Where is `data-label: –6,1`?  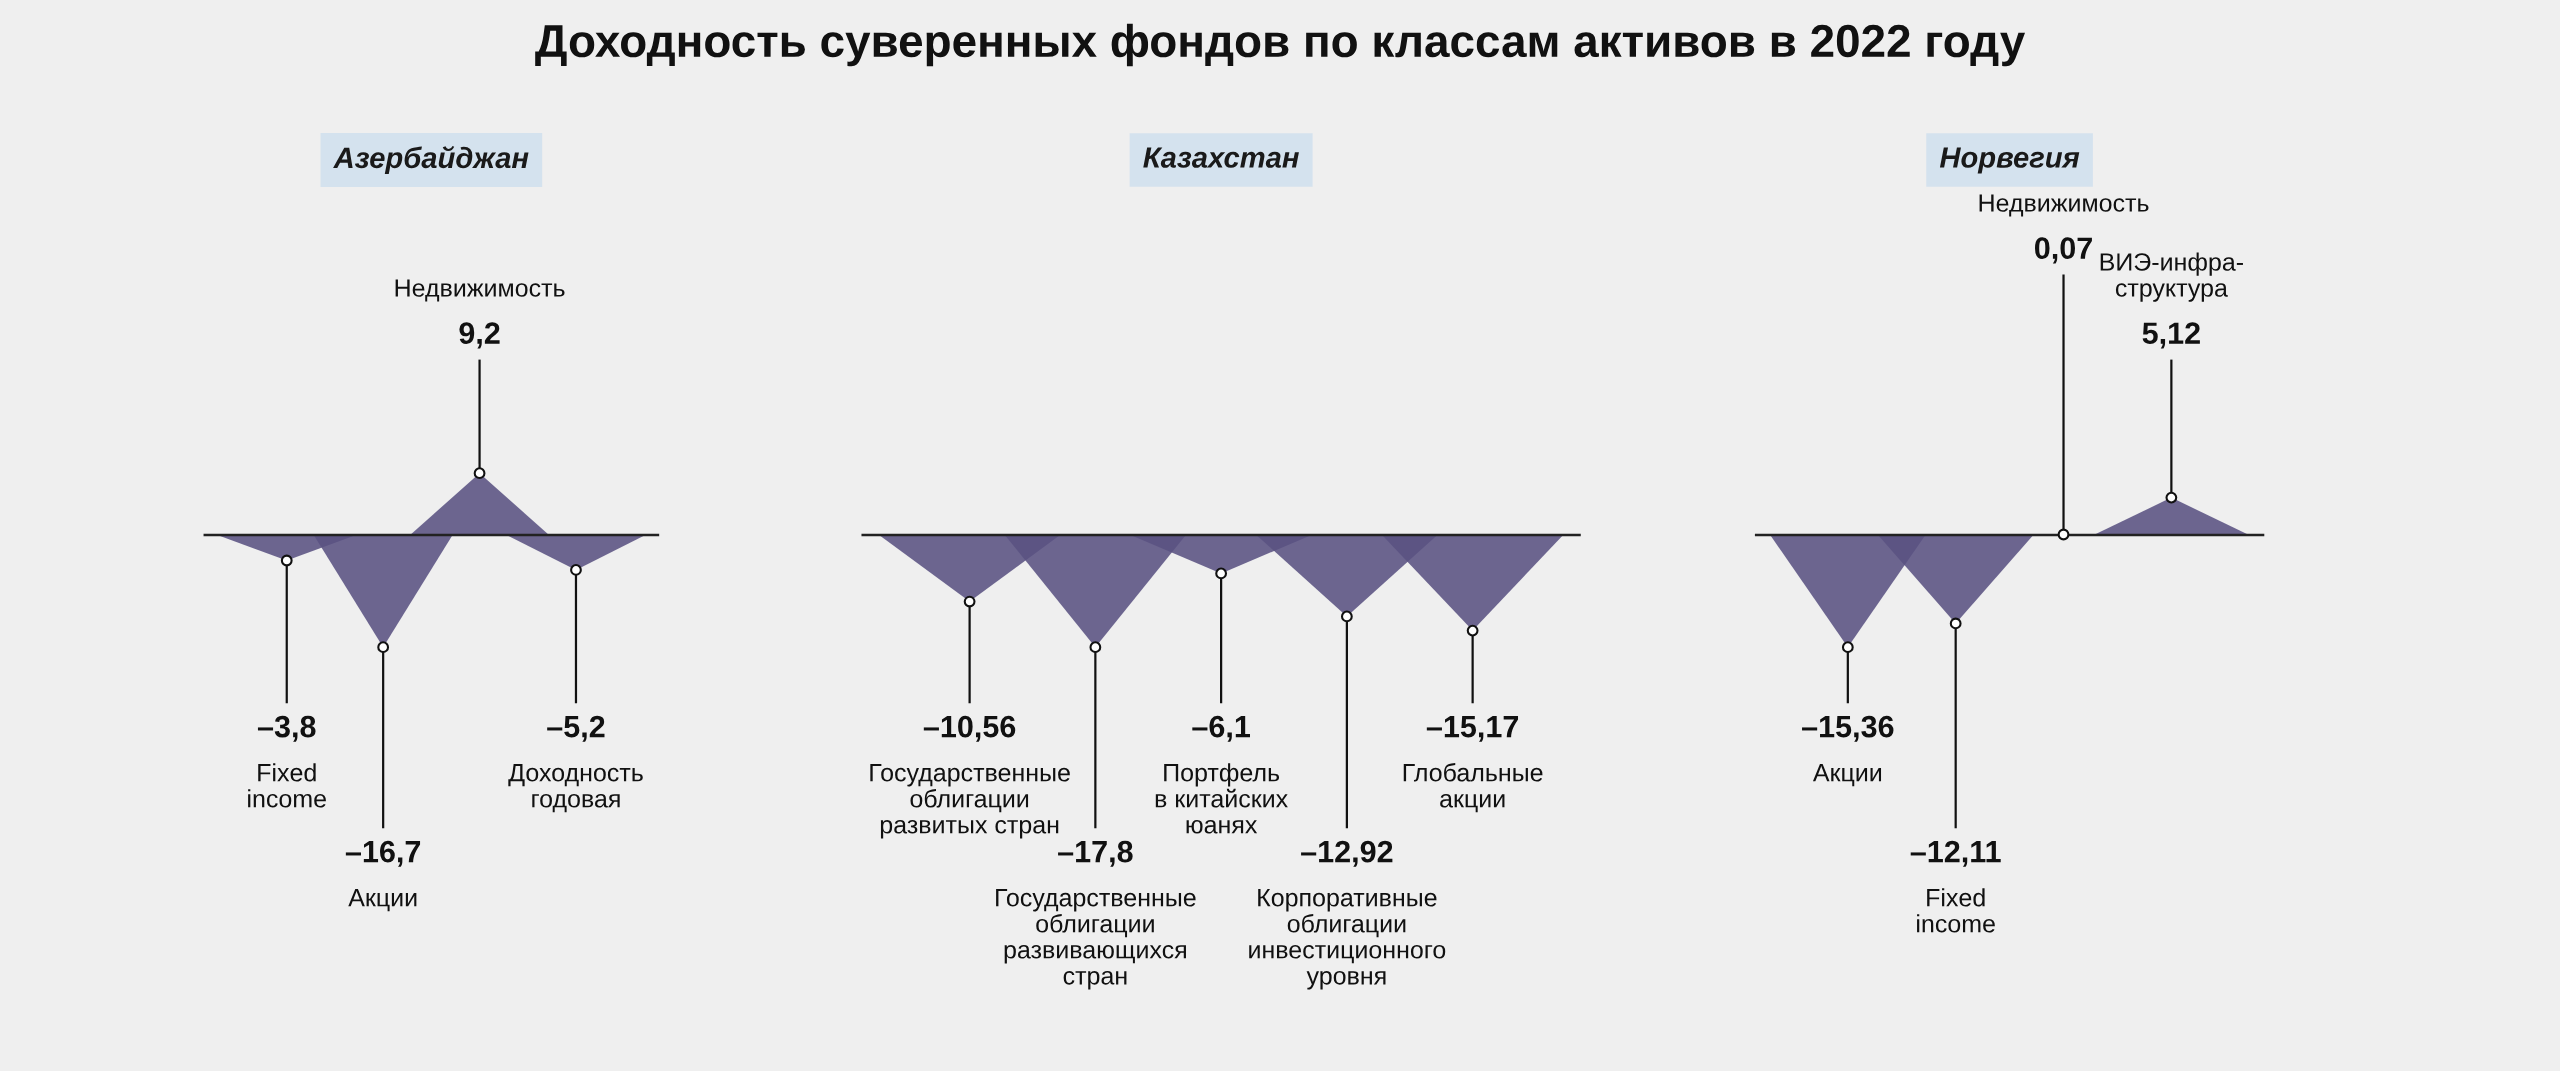 data-label: –6,1 is located at coordinates (1221, 728).